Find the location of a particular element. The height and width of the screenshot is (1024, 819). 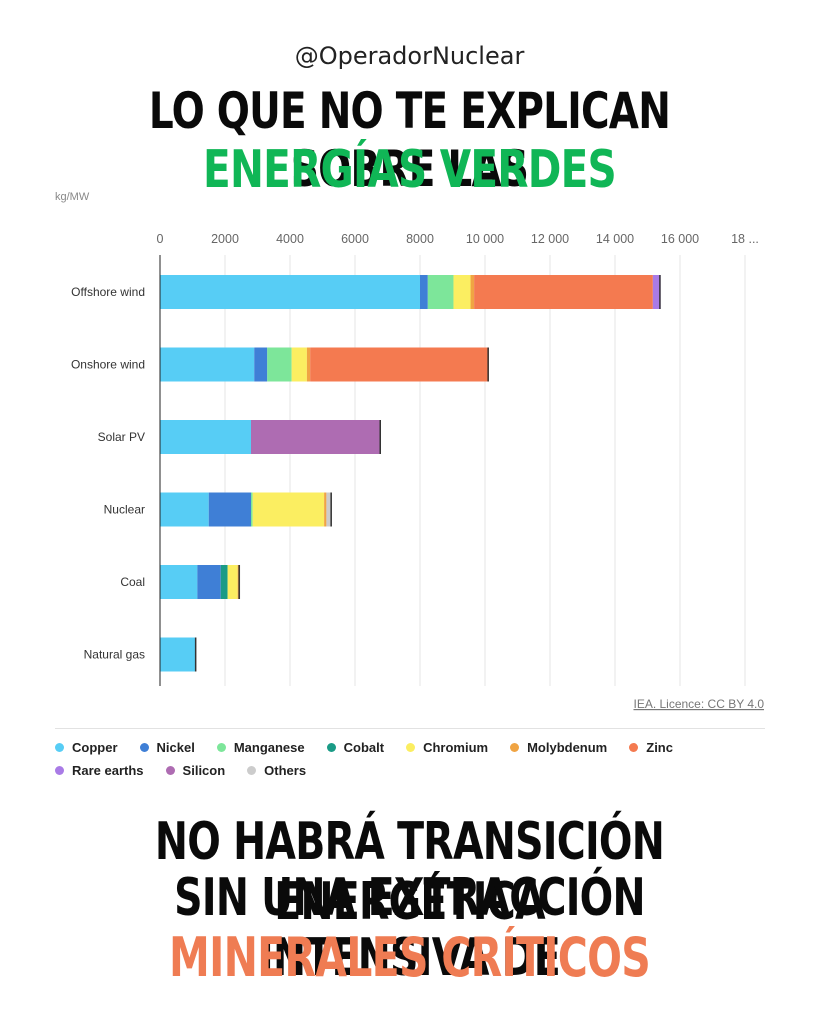

x-tick-label: 16 000 is located at coordinates (680, 239).